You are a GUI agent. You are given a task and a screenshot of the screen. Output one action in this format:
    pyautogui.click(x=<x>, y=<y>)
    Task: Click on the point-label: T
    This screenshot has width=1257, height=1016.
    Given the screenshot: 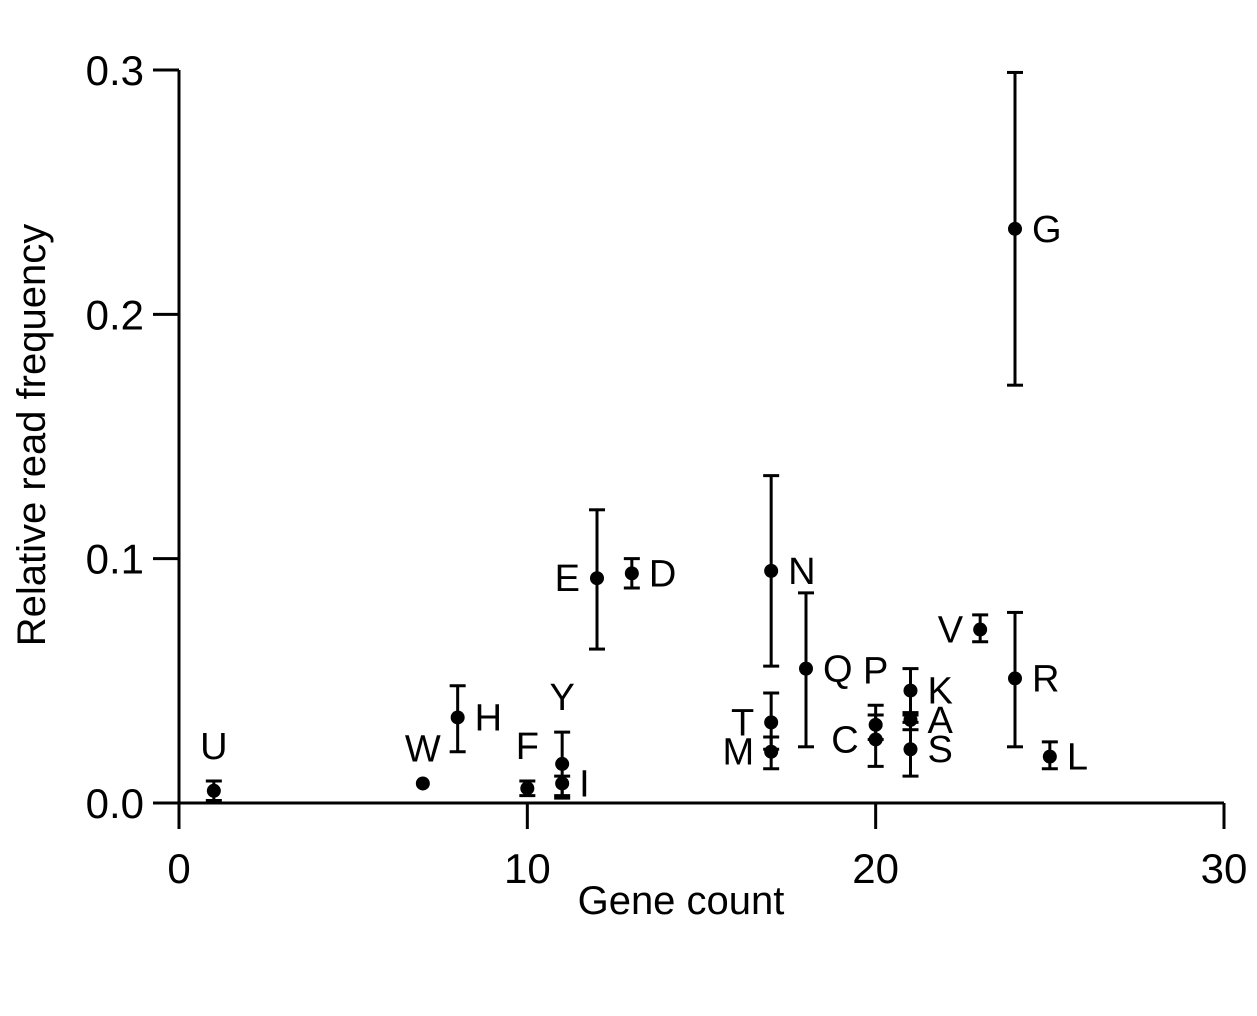 What is the action you would take?
    pyautogui.click(x=742, y=723)
    